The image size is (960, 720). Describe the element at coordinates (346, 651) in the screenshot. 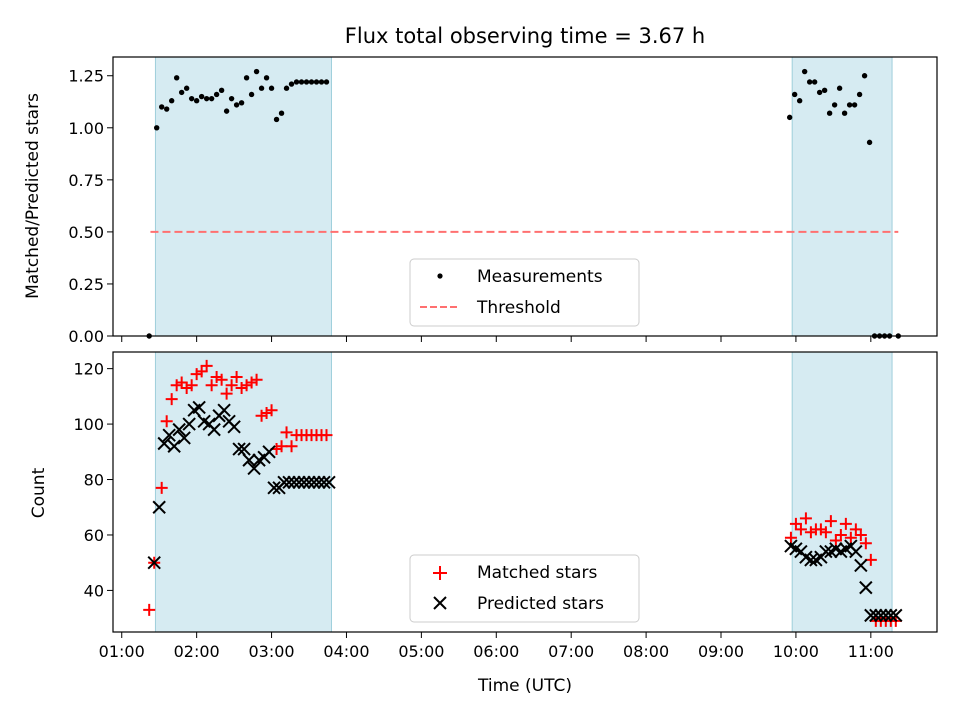

I see `x-tick-label: 04:00` at that location.